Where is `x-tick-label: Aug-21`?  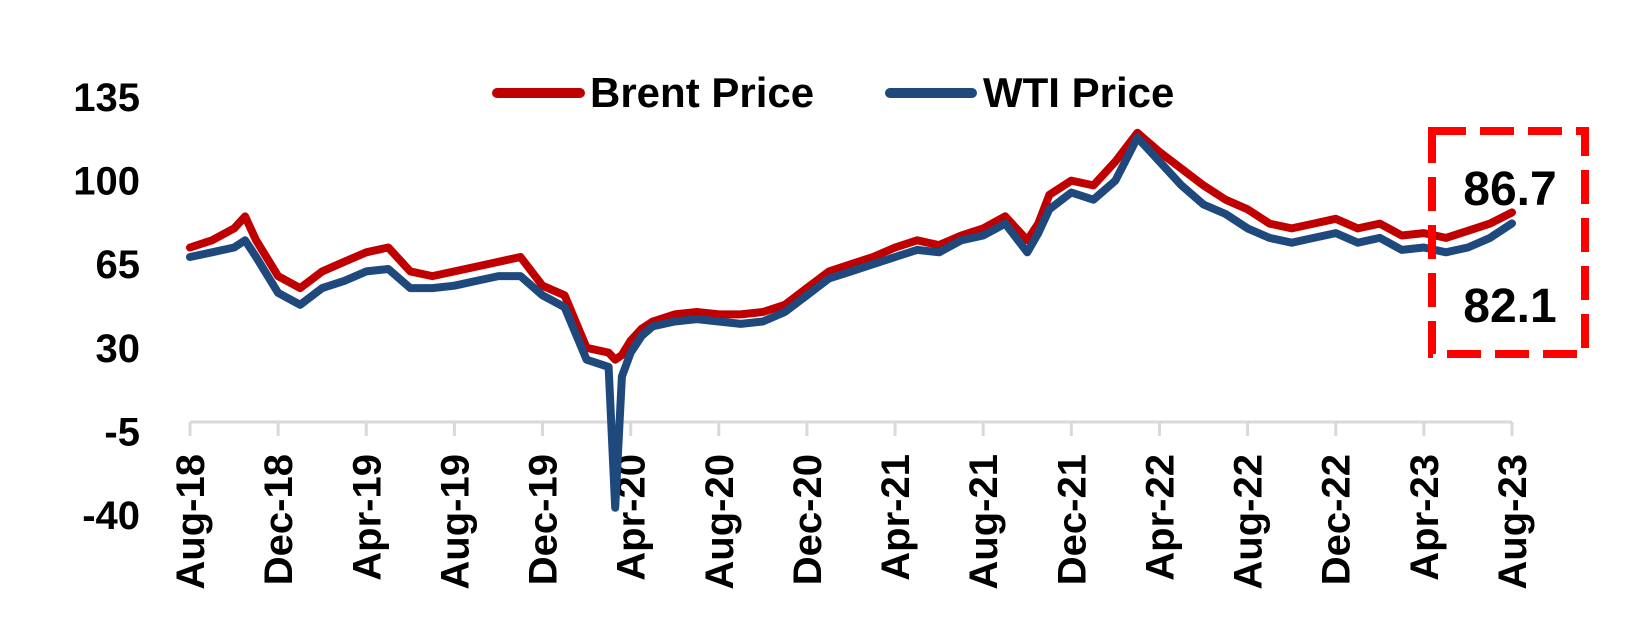
x-tick-label: Aug-21 is located at coordinates (984, 522).